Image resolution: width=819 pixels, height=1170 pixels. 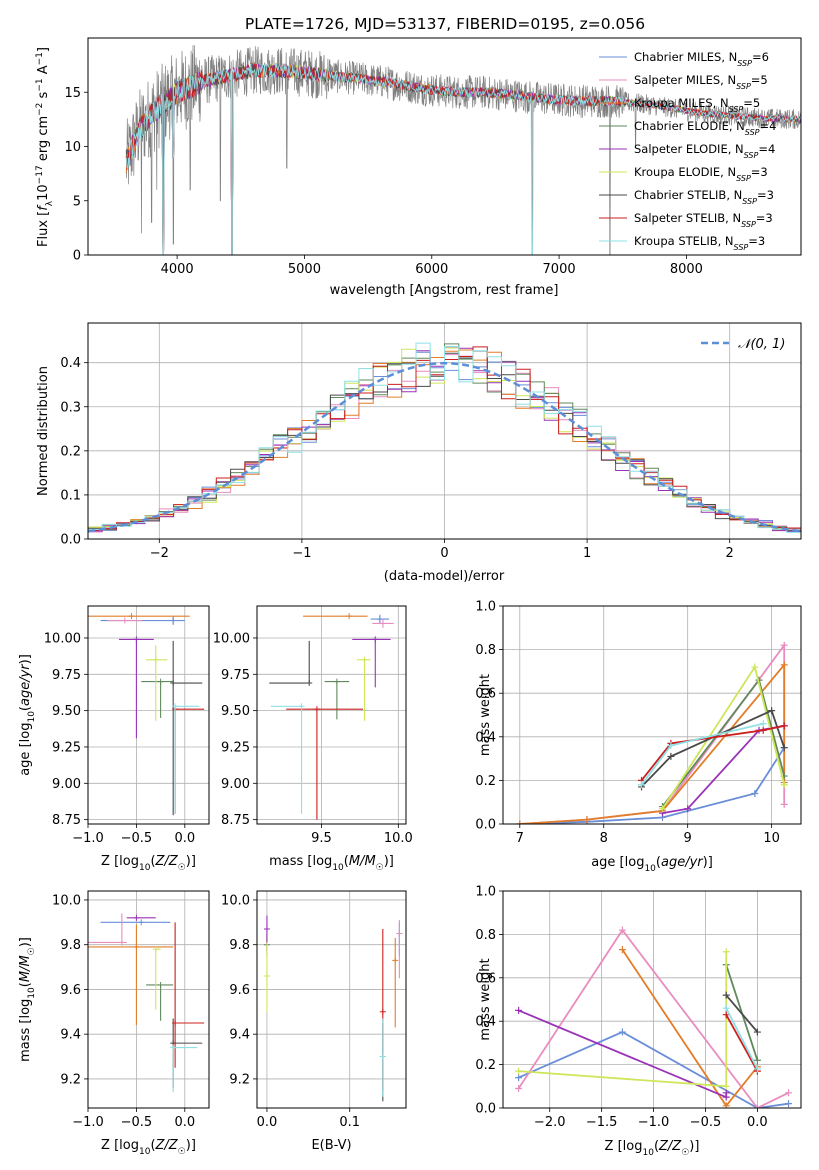 I want to click on x-tick-label: −1, so click(x=301, y=553).